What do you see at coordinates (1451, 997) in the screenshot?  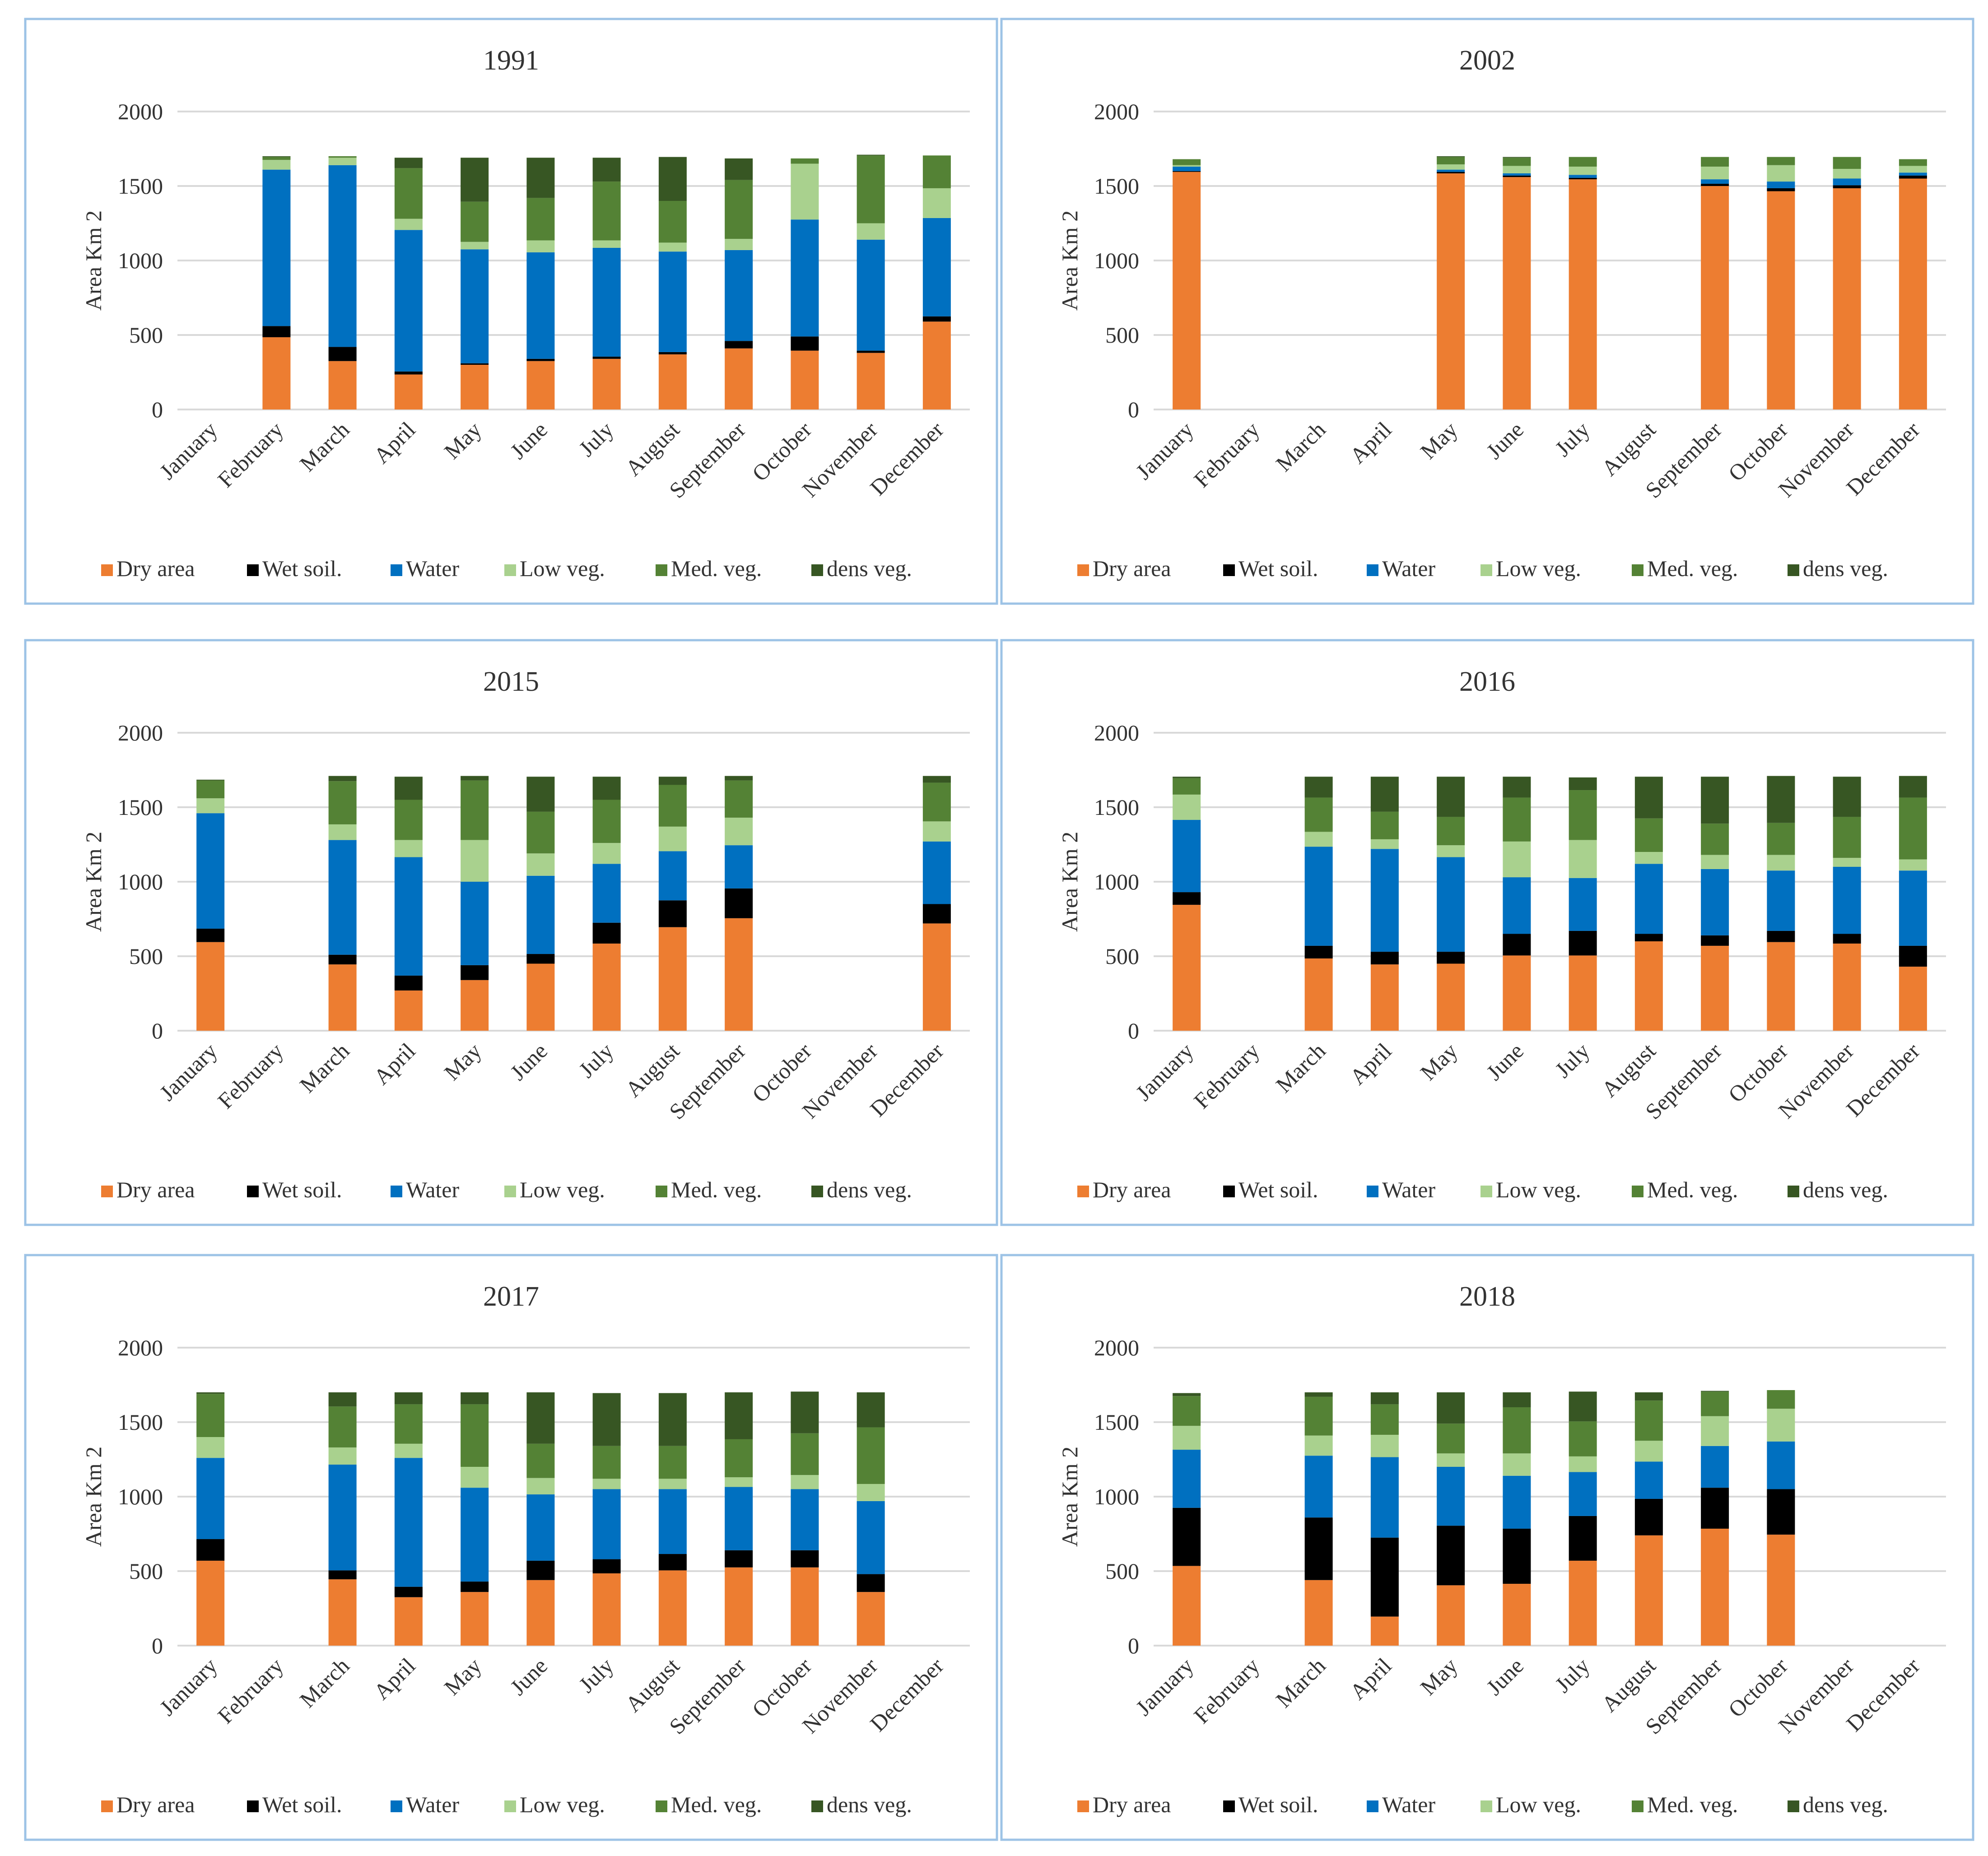 I see `bar-segment-dry-area-may` at bounding box center [1451, 997].